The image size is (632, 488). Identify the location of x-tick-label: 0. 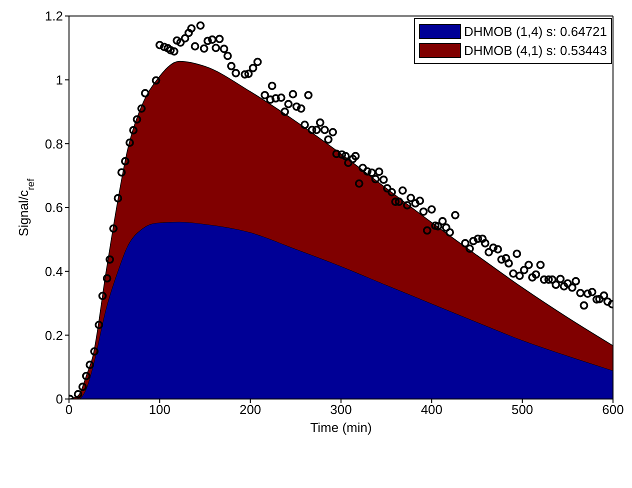
(69, 410).